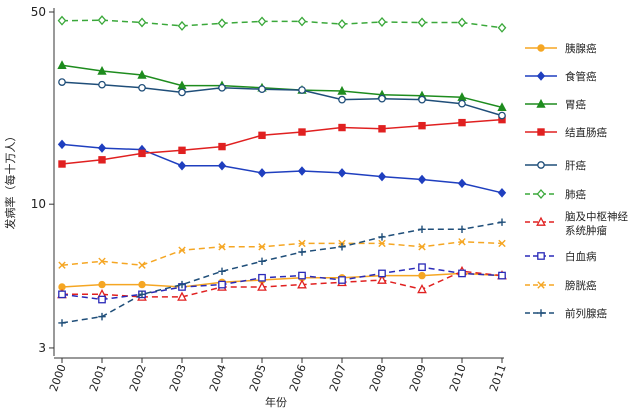 The height and width of the screenshot is (419, 640). I want to click on legend-item: 肝癌, so click(555, 165).